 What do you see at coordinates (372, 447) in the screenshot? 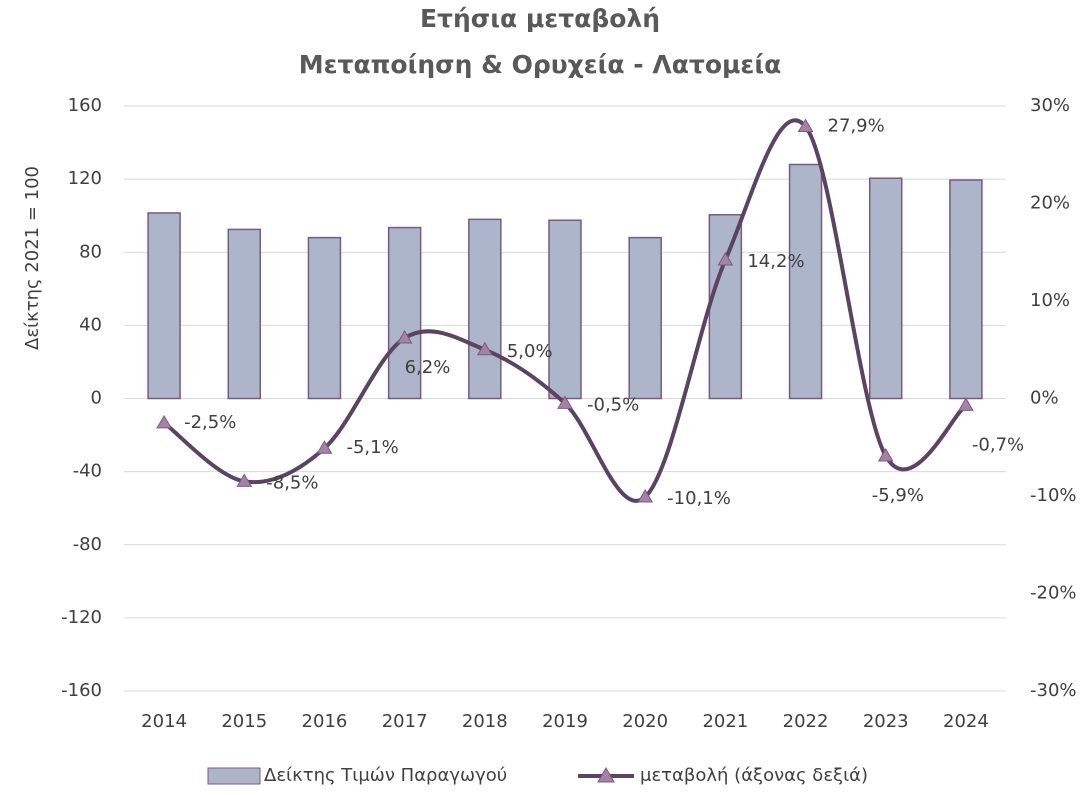
I see `data-label: -5,1%` at bounding box center [372, 447].